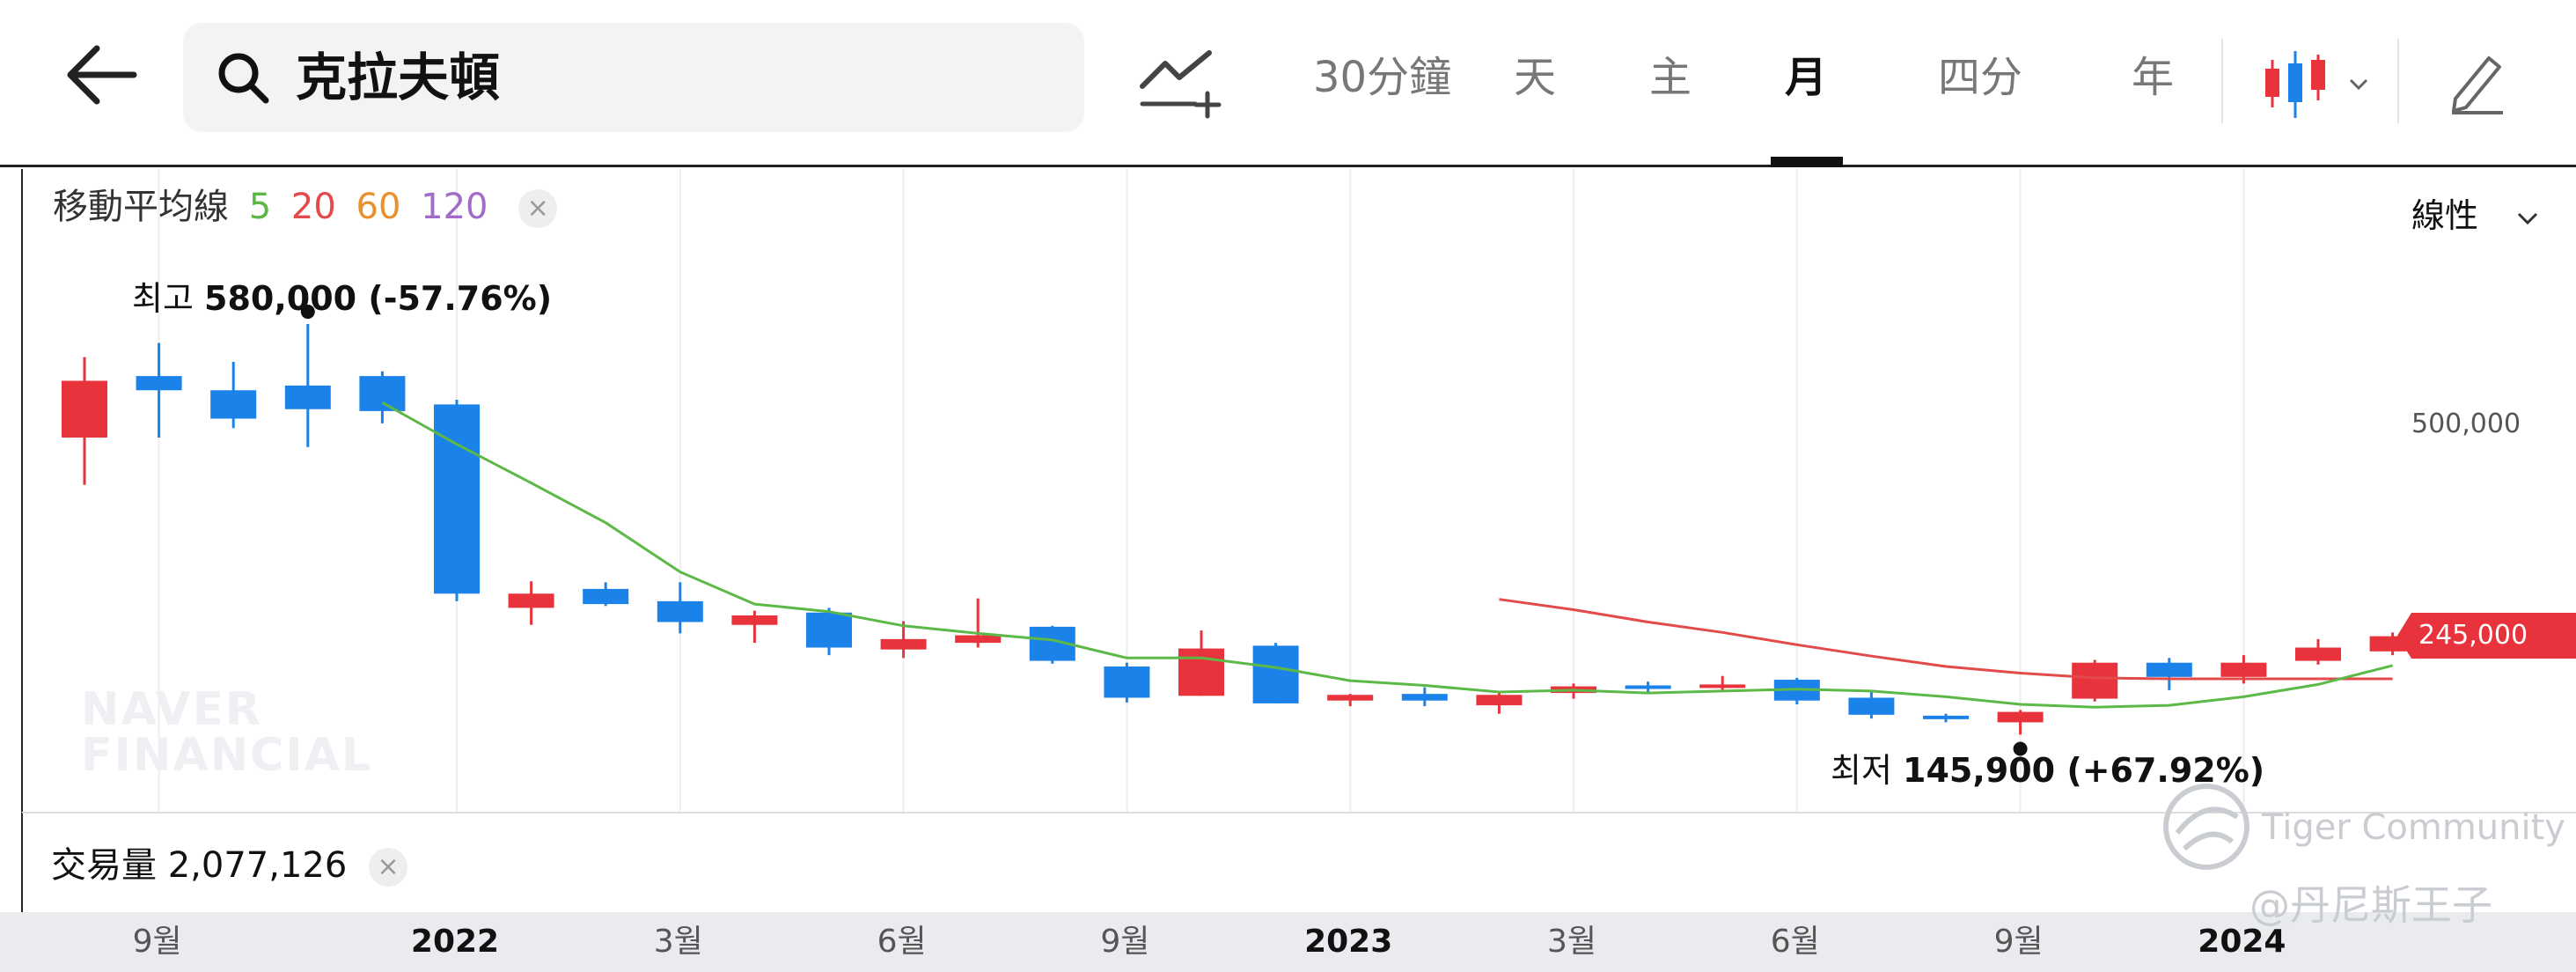  What do you see at coordinates (1535, 77) in the screenshot?
I see `period-tab-day: 天` at bounding box center [1535, 77].